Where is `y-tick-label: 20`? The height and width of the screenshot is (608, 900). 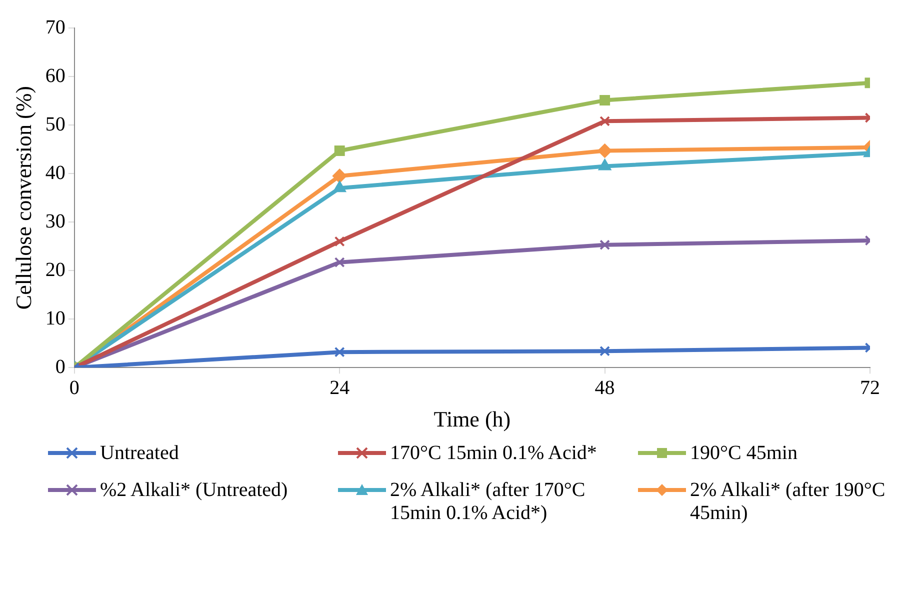 y-tick-label: 20 is located at coordinates (55, 269).